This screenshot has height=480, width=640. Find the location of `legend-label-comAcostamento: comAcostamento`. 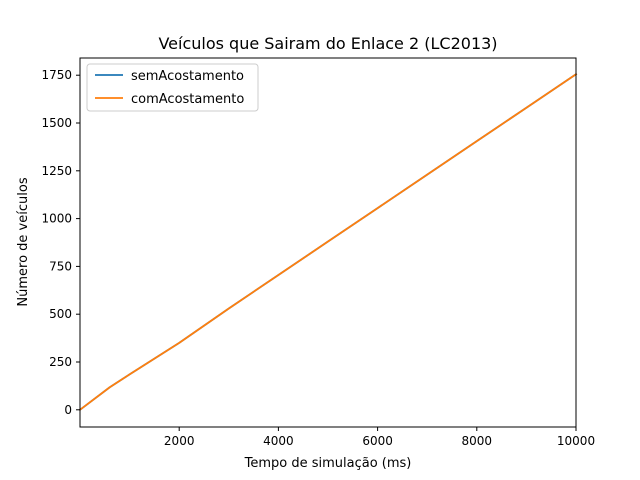

legend-label-comAcostamento: comAcostamento is located at coordinates (187, 99).